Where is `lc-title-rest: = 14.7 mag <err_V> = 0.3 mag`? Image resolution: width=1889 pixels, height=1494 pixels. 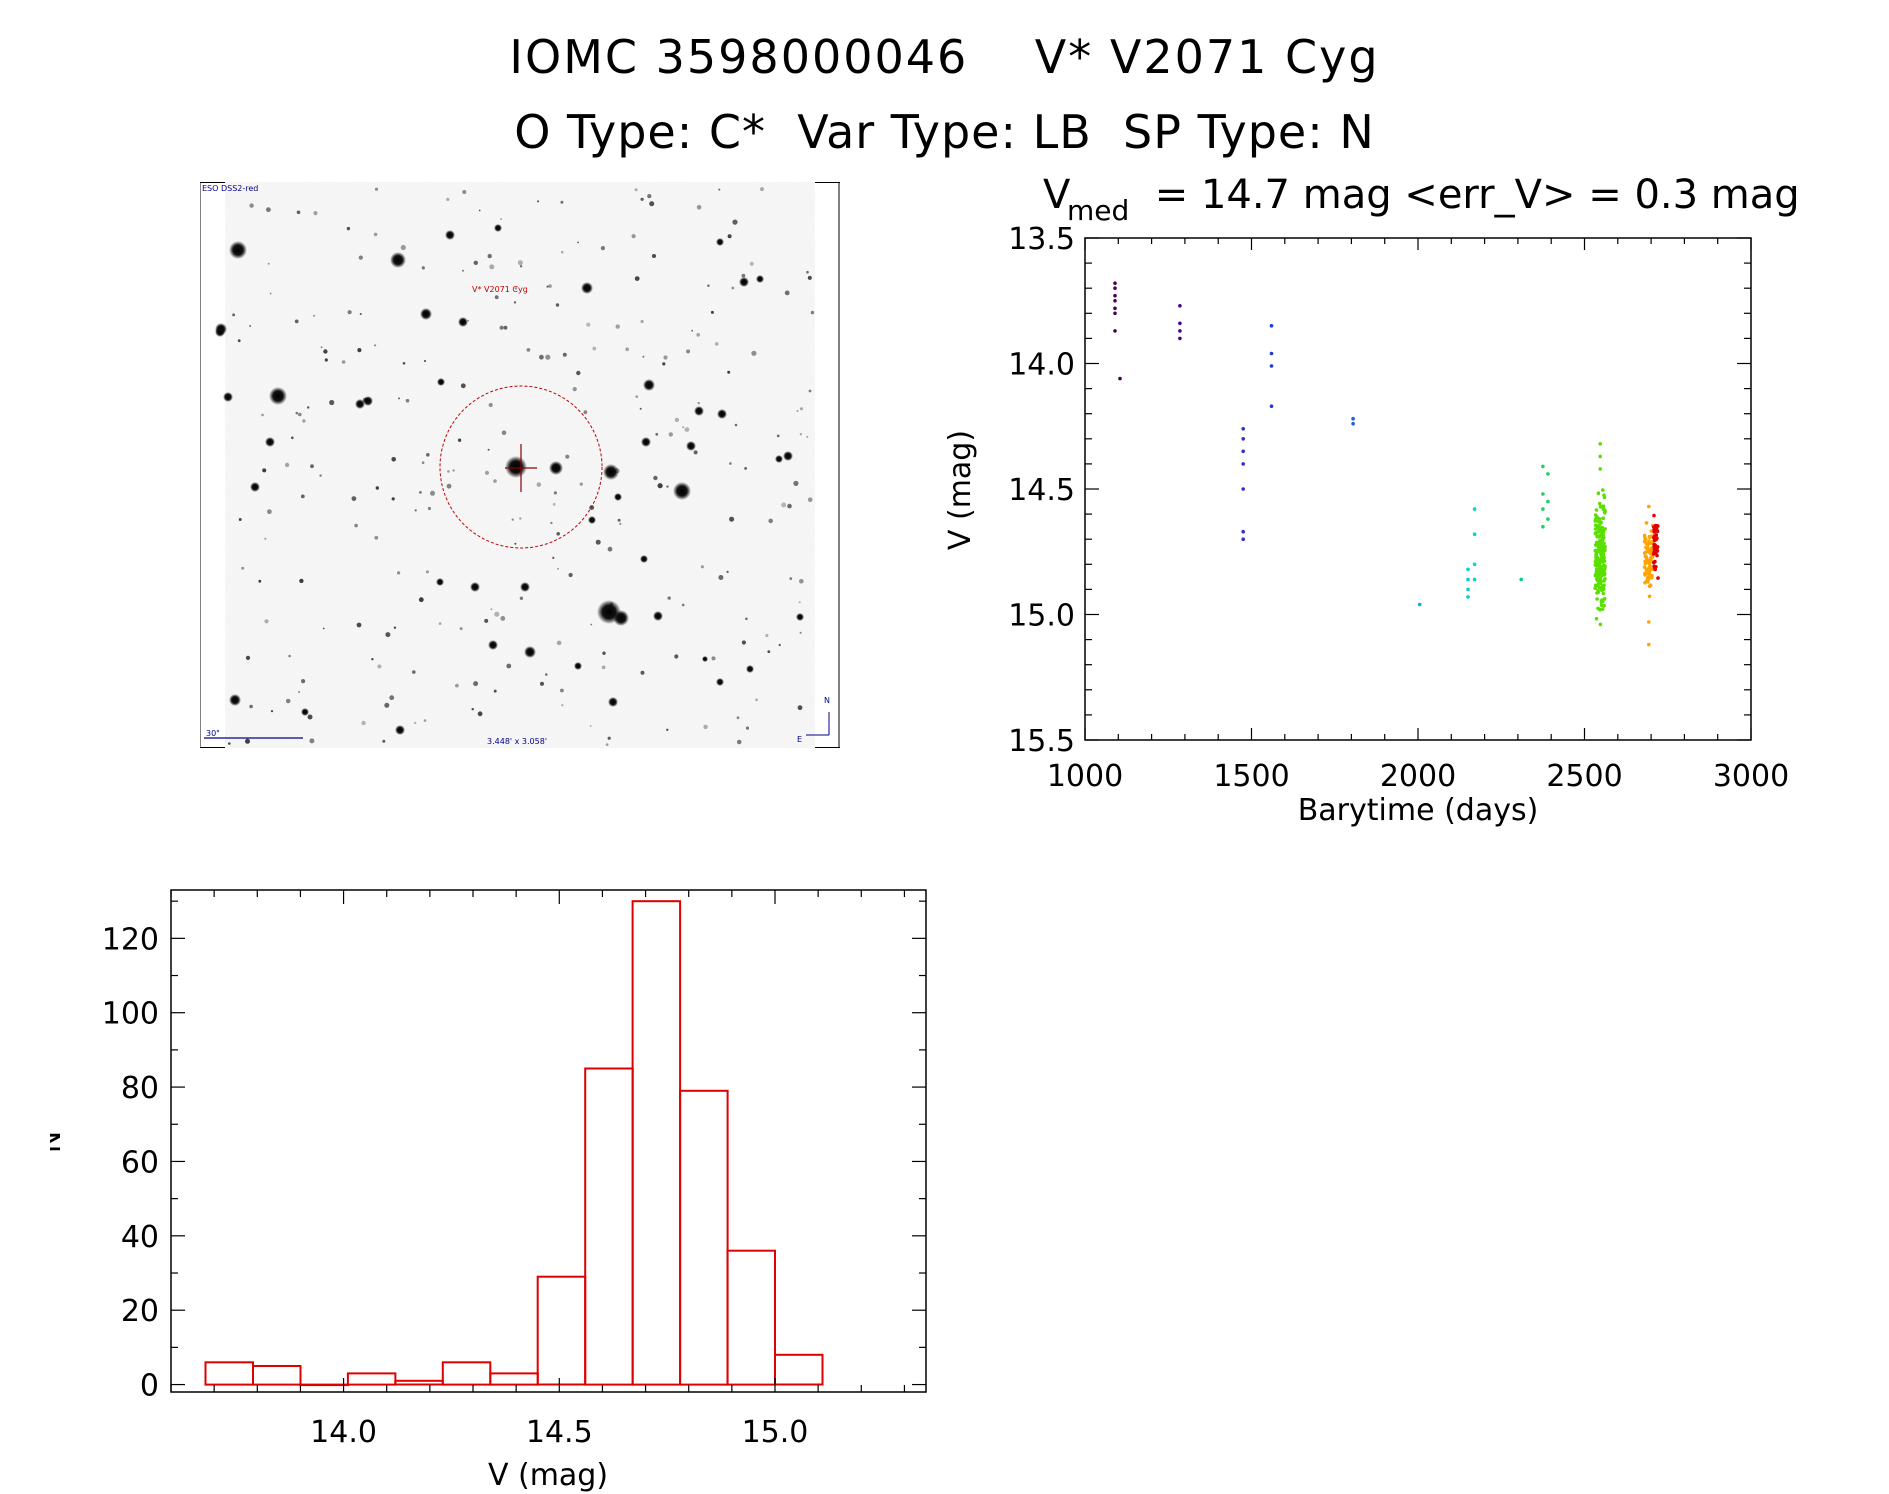
lc-title-rest: = 14.7 mag <err_V> = 0.3 mag is located at coordinates (1471, 195).